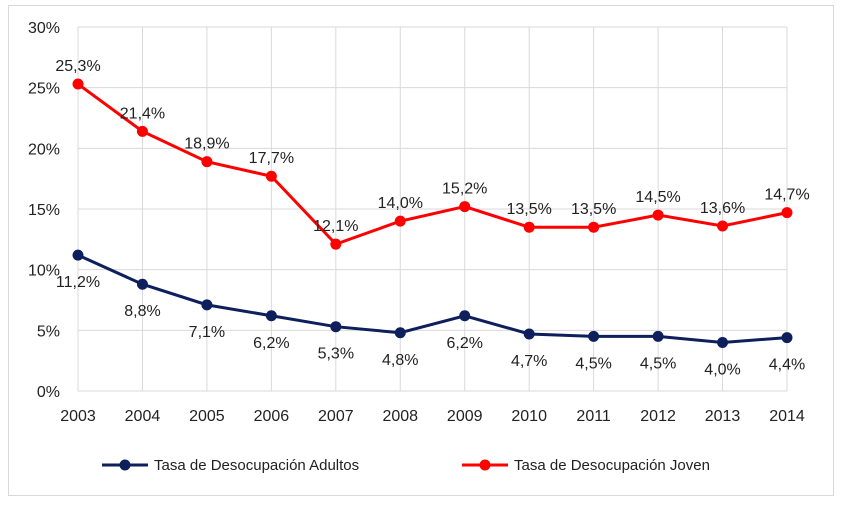 The height and width of the screenshot is (505, 843). I want to click on data-label: 14,0%, so click(400, 203).